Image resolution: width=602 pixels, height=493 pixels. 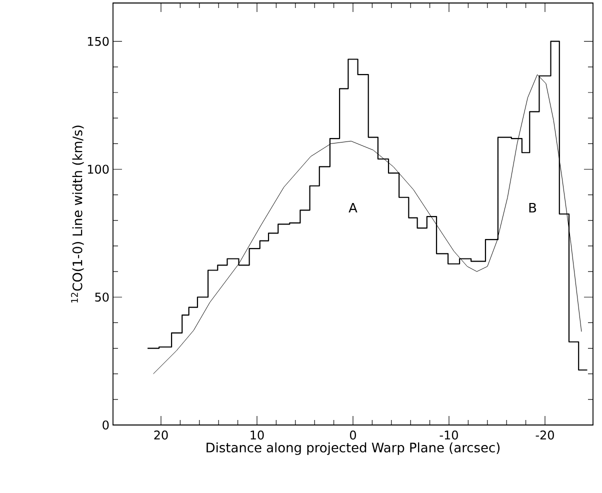 I want to click on y-tick-label: 150, so click(x=98, y=41).